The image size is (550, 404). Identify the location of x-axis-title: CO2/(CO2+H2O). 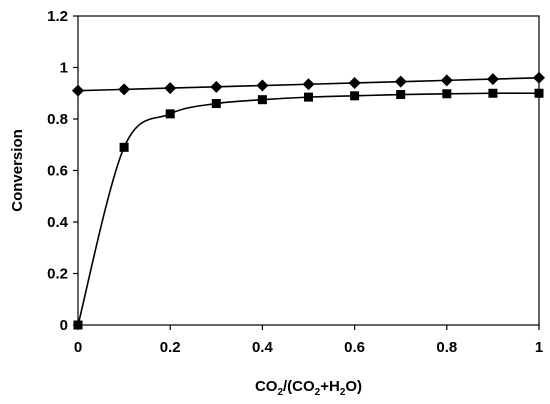
(308, 388).